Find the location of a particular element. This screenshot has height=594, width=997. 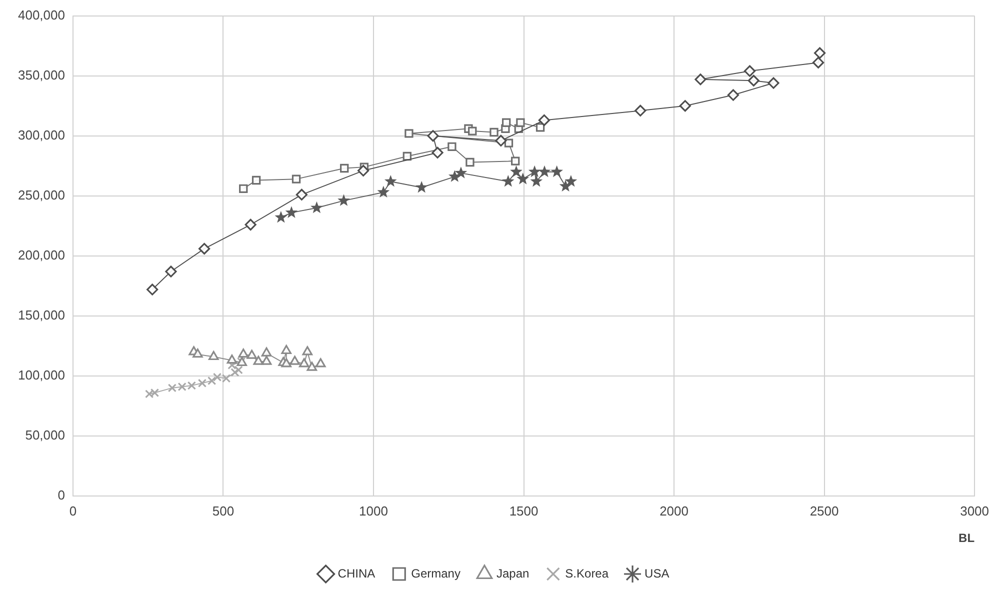

y-tick-label: 300,000 is located at coordinates (41, 134).